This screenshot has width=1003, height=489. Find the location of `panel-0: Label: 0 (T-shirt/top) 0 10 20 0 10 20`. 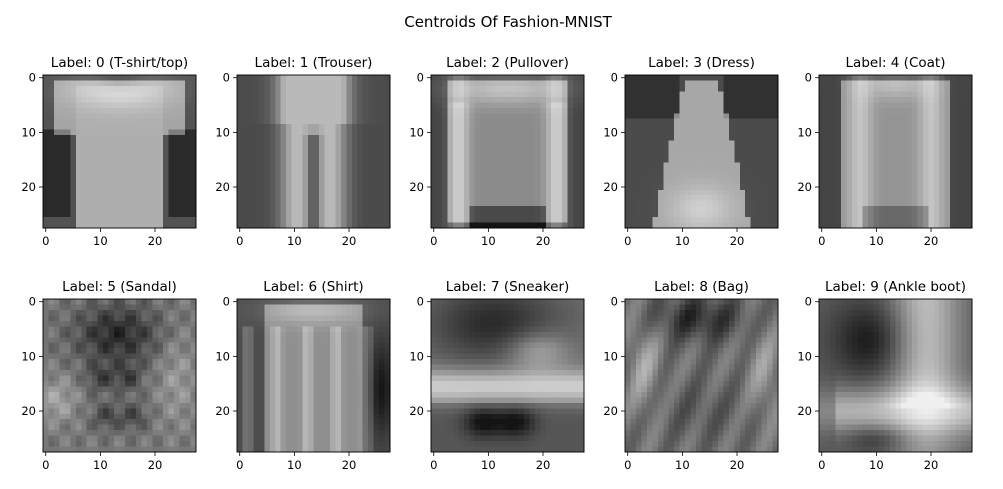

panel-0: Label: 0 (T-shirt/top) 0 10 20 0 10 20 is located at coordinates (109, 151).